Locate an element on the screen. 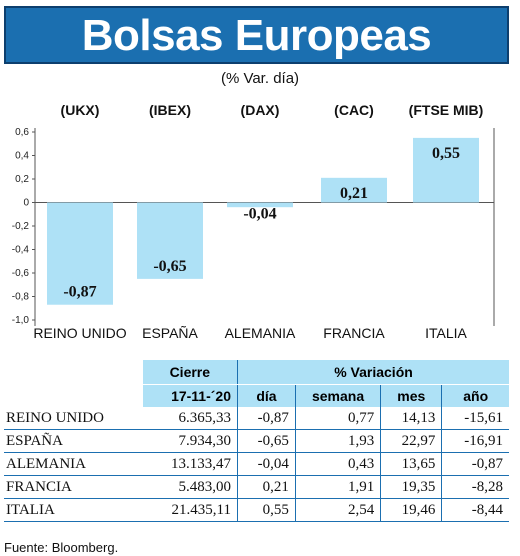 This screenshot has height=556, width=520. value-label: -0,87 is located at coordinates (79, 292).